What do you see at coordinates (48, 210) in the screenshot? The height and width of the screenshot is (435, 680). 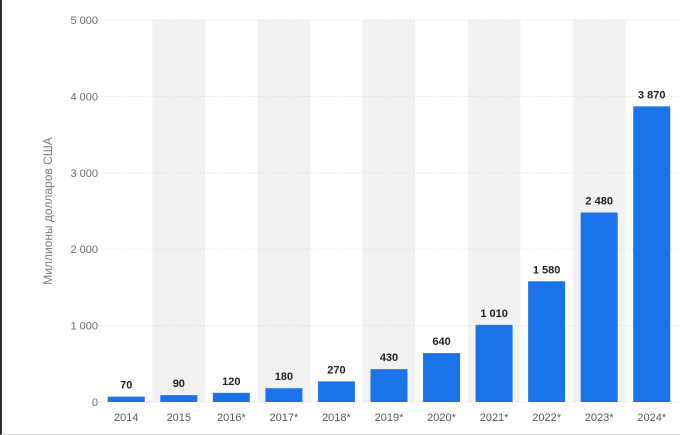 I see `y-axis-label: Миллионы долларов США` at bounding box center [48, 210].